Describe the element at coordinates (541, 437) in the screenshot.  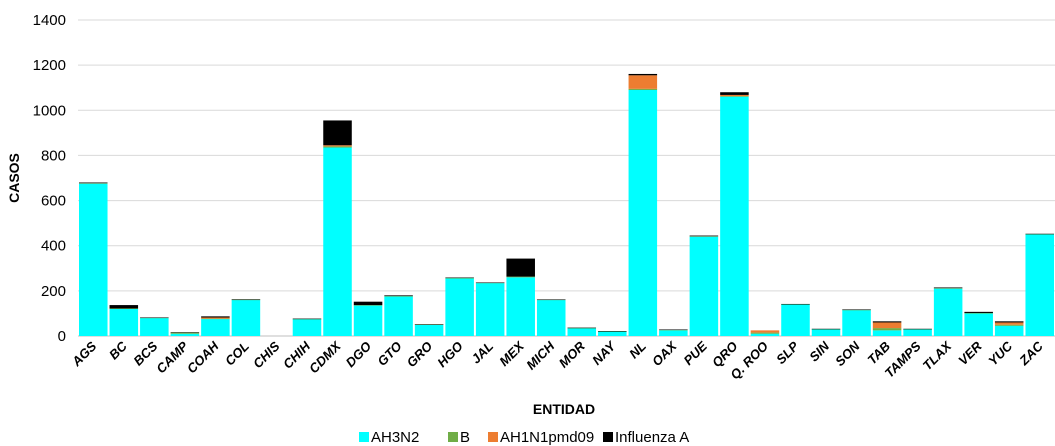
I see `legend-item: AH1N1pmd09` at that location.